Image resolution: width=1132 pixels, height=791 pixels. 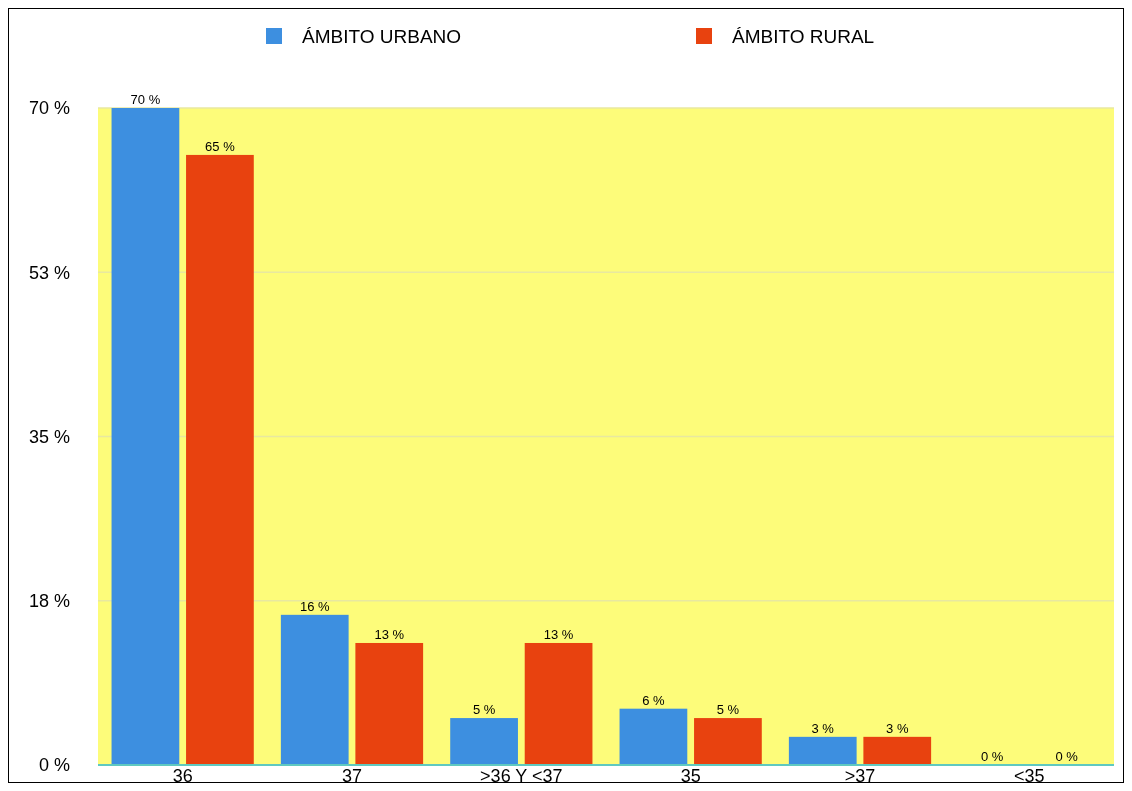 What do you see at coordinates (352, 776) in the screenshot?
I see `x-tick-label: 37` at bounding box center [352, 776].